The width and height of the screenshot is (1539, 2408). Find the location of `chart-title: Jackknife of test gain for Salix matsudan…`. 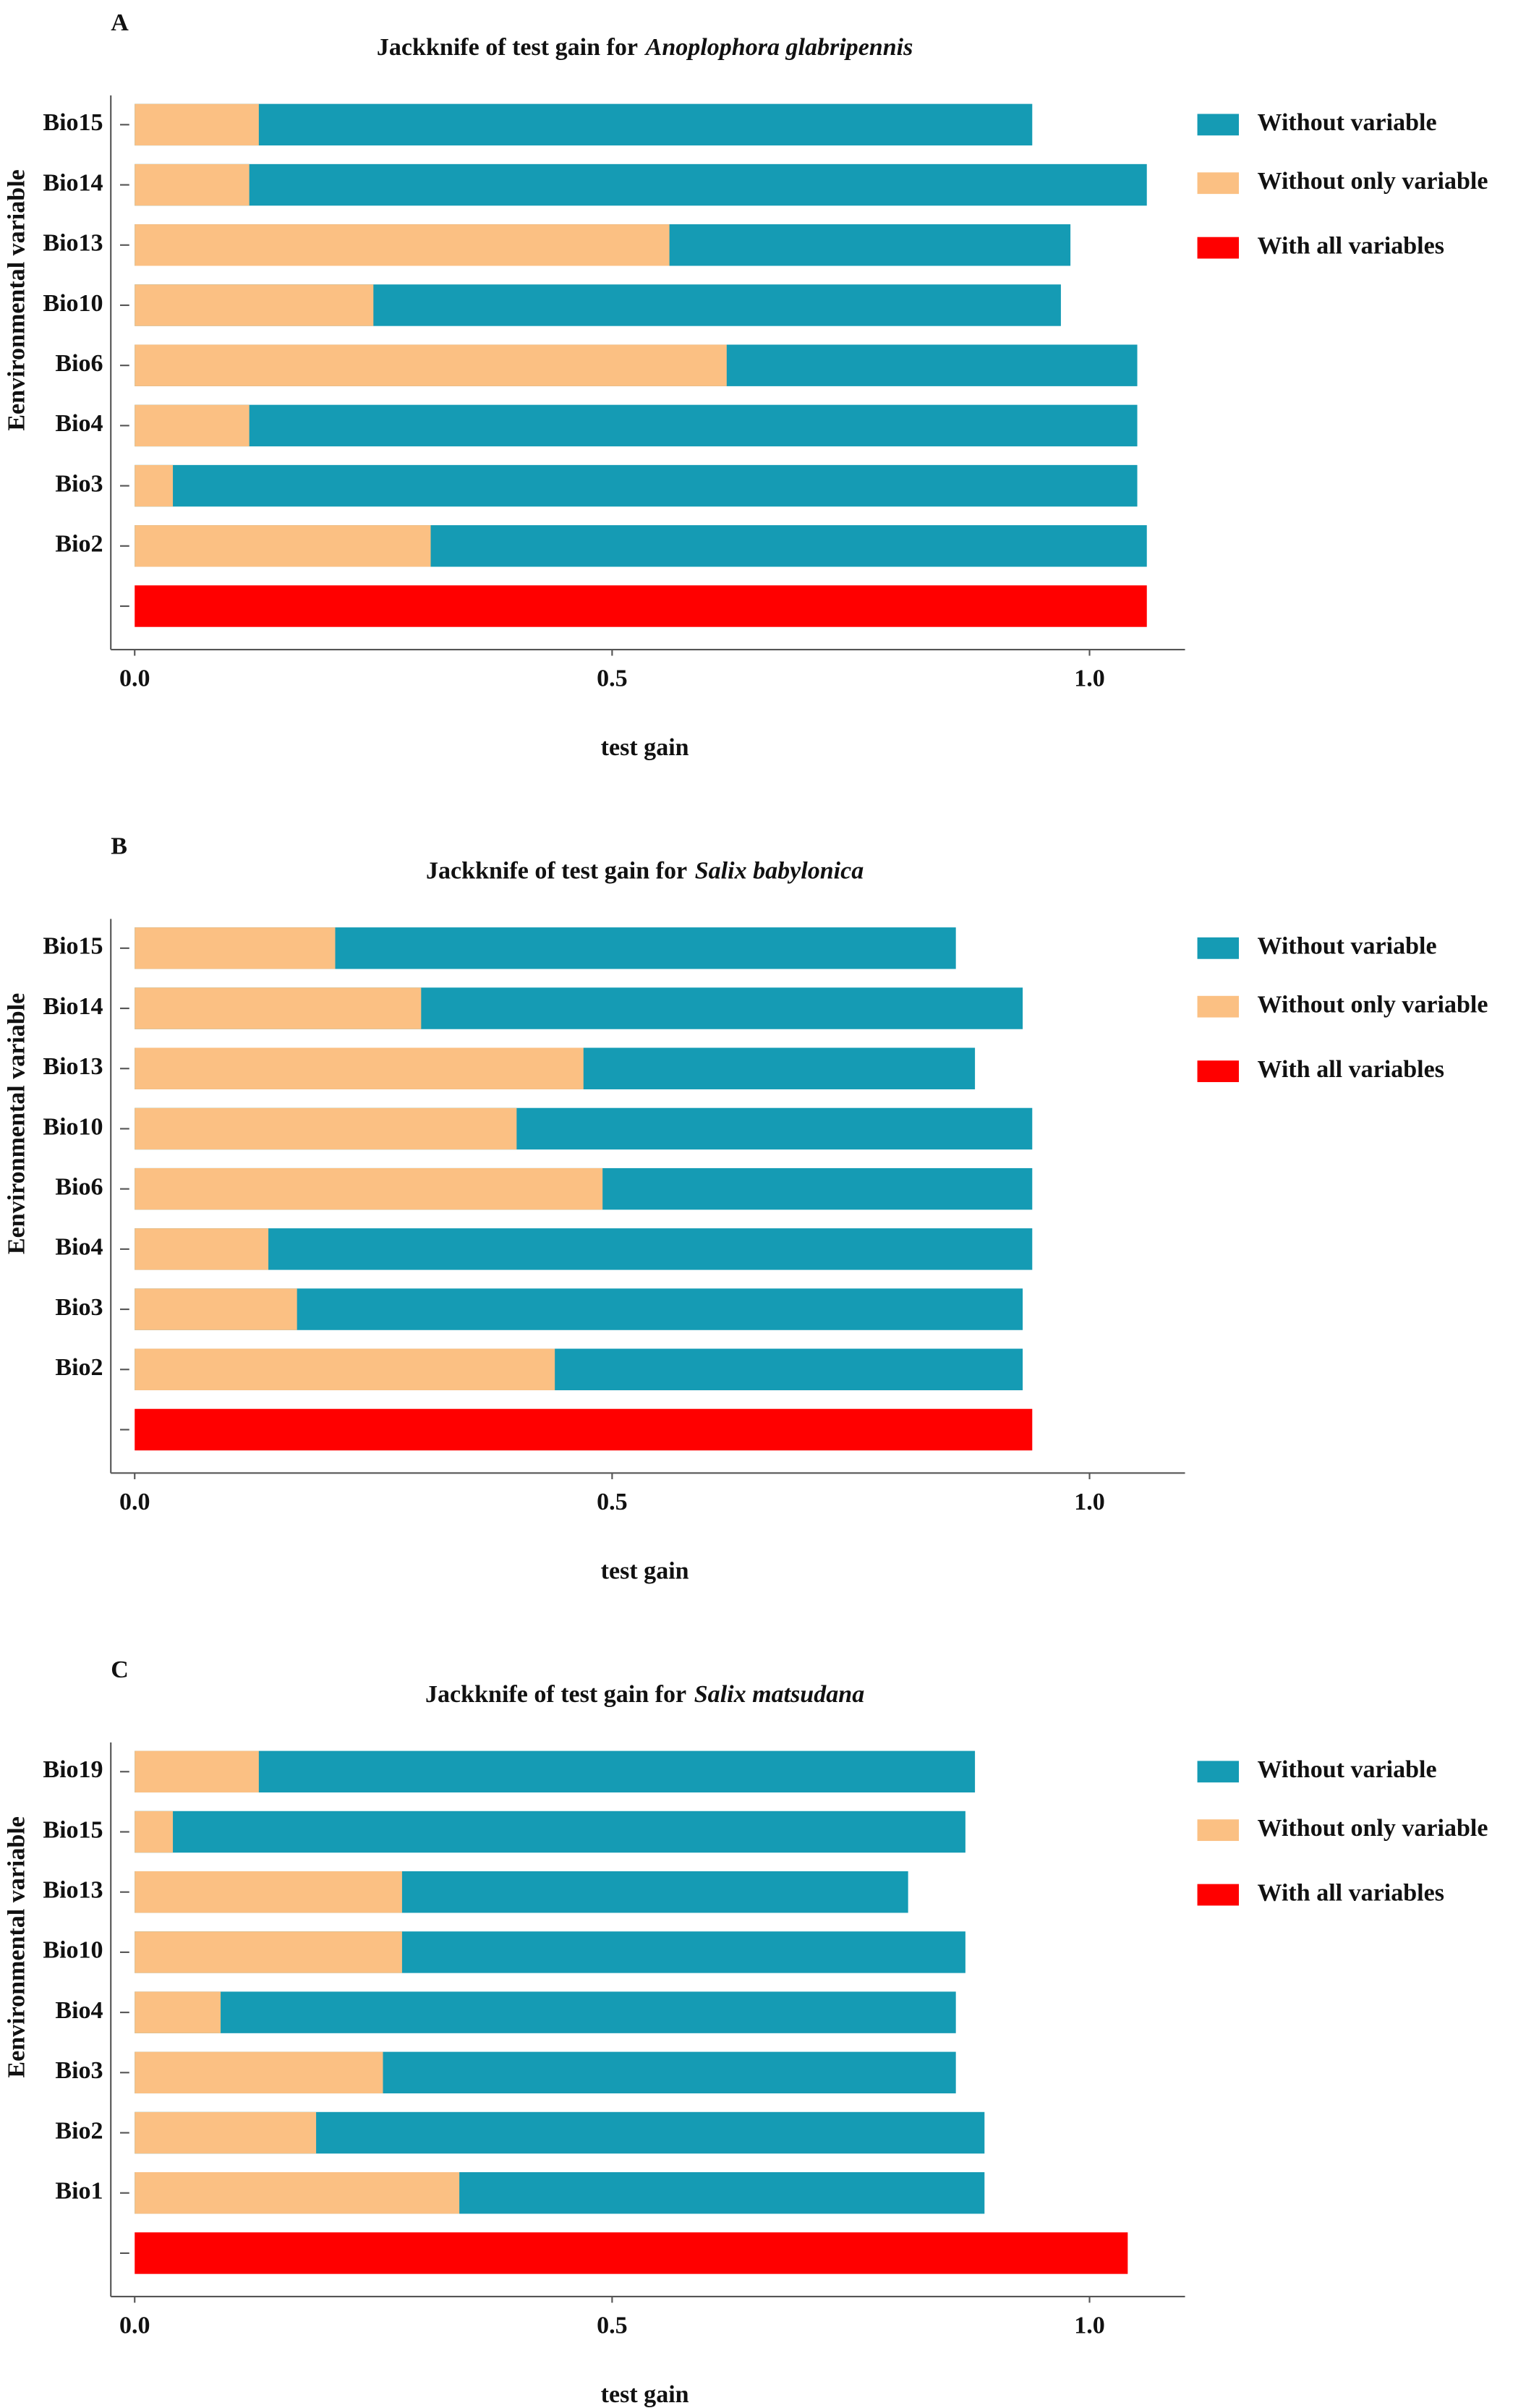

chart-title: Jackknife of test gain for Salix matsudan… is located at coordinates (644, 1695).